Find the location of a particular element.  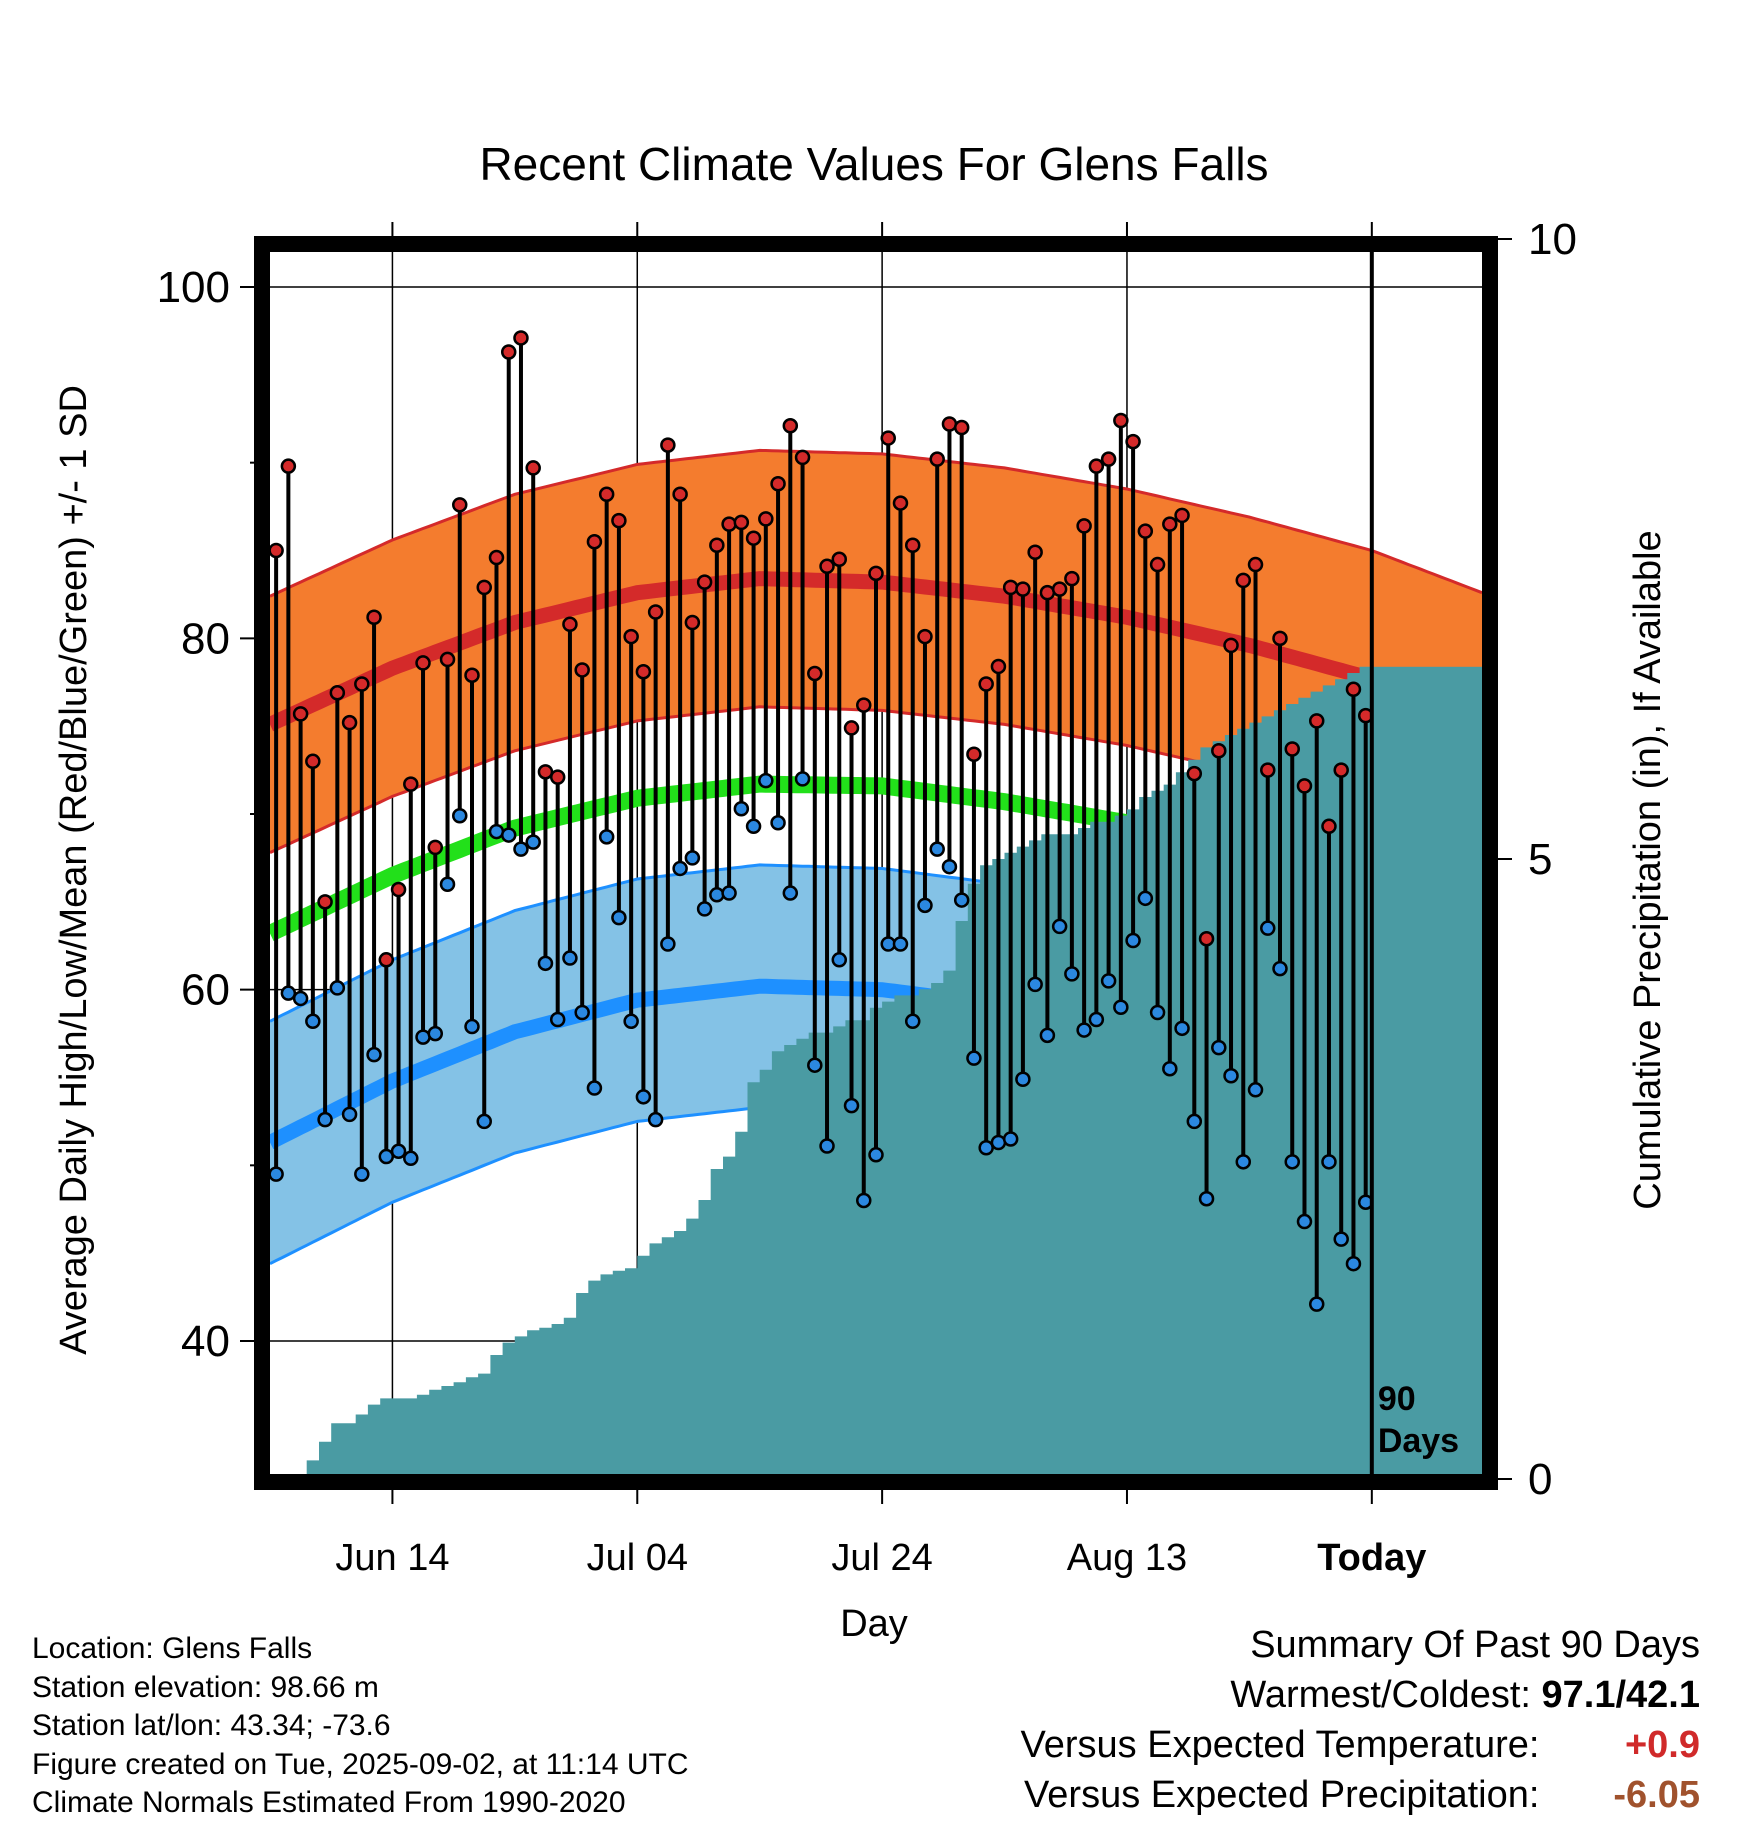

y2-tick-label-2: 5 is located at coordinates (1540, 859).